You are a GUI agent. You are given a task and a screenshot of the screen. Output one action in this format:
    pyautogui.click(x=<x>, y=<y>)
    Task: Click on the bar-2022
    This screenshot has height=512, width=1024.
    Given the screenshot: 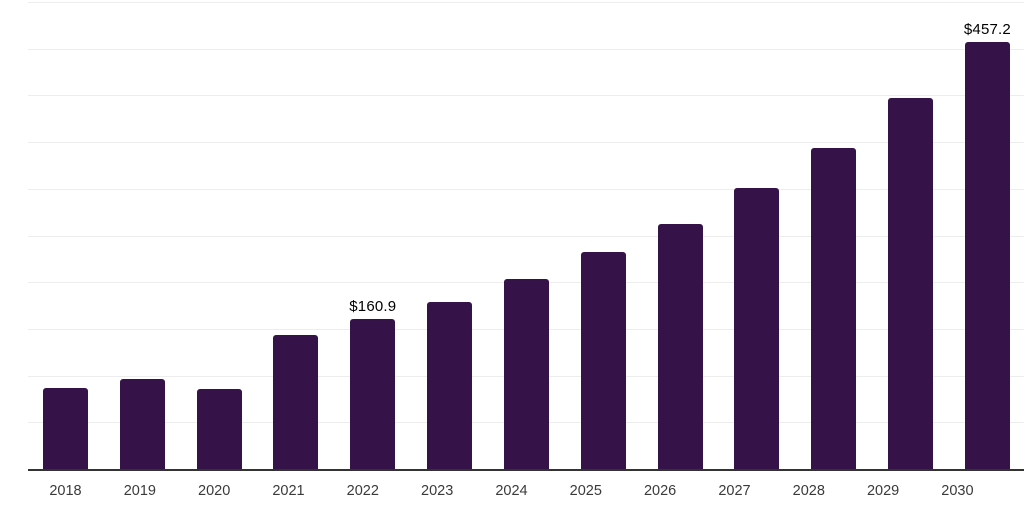 What is the action you would take?
    pyautogui.click(x=373, y=393)
    